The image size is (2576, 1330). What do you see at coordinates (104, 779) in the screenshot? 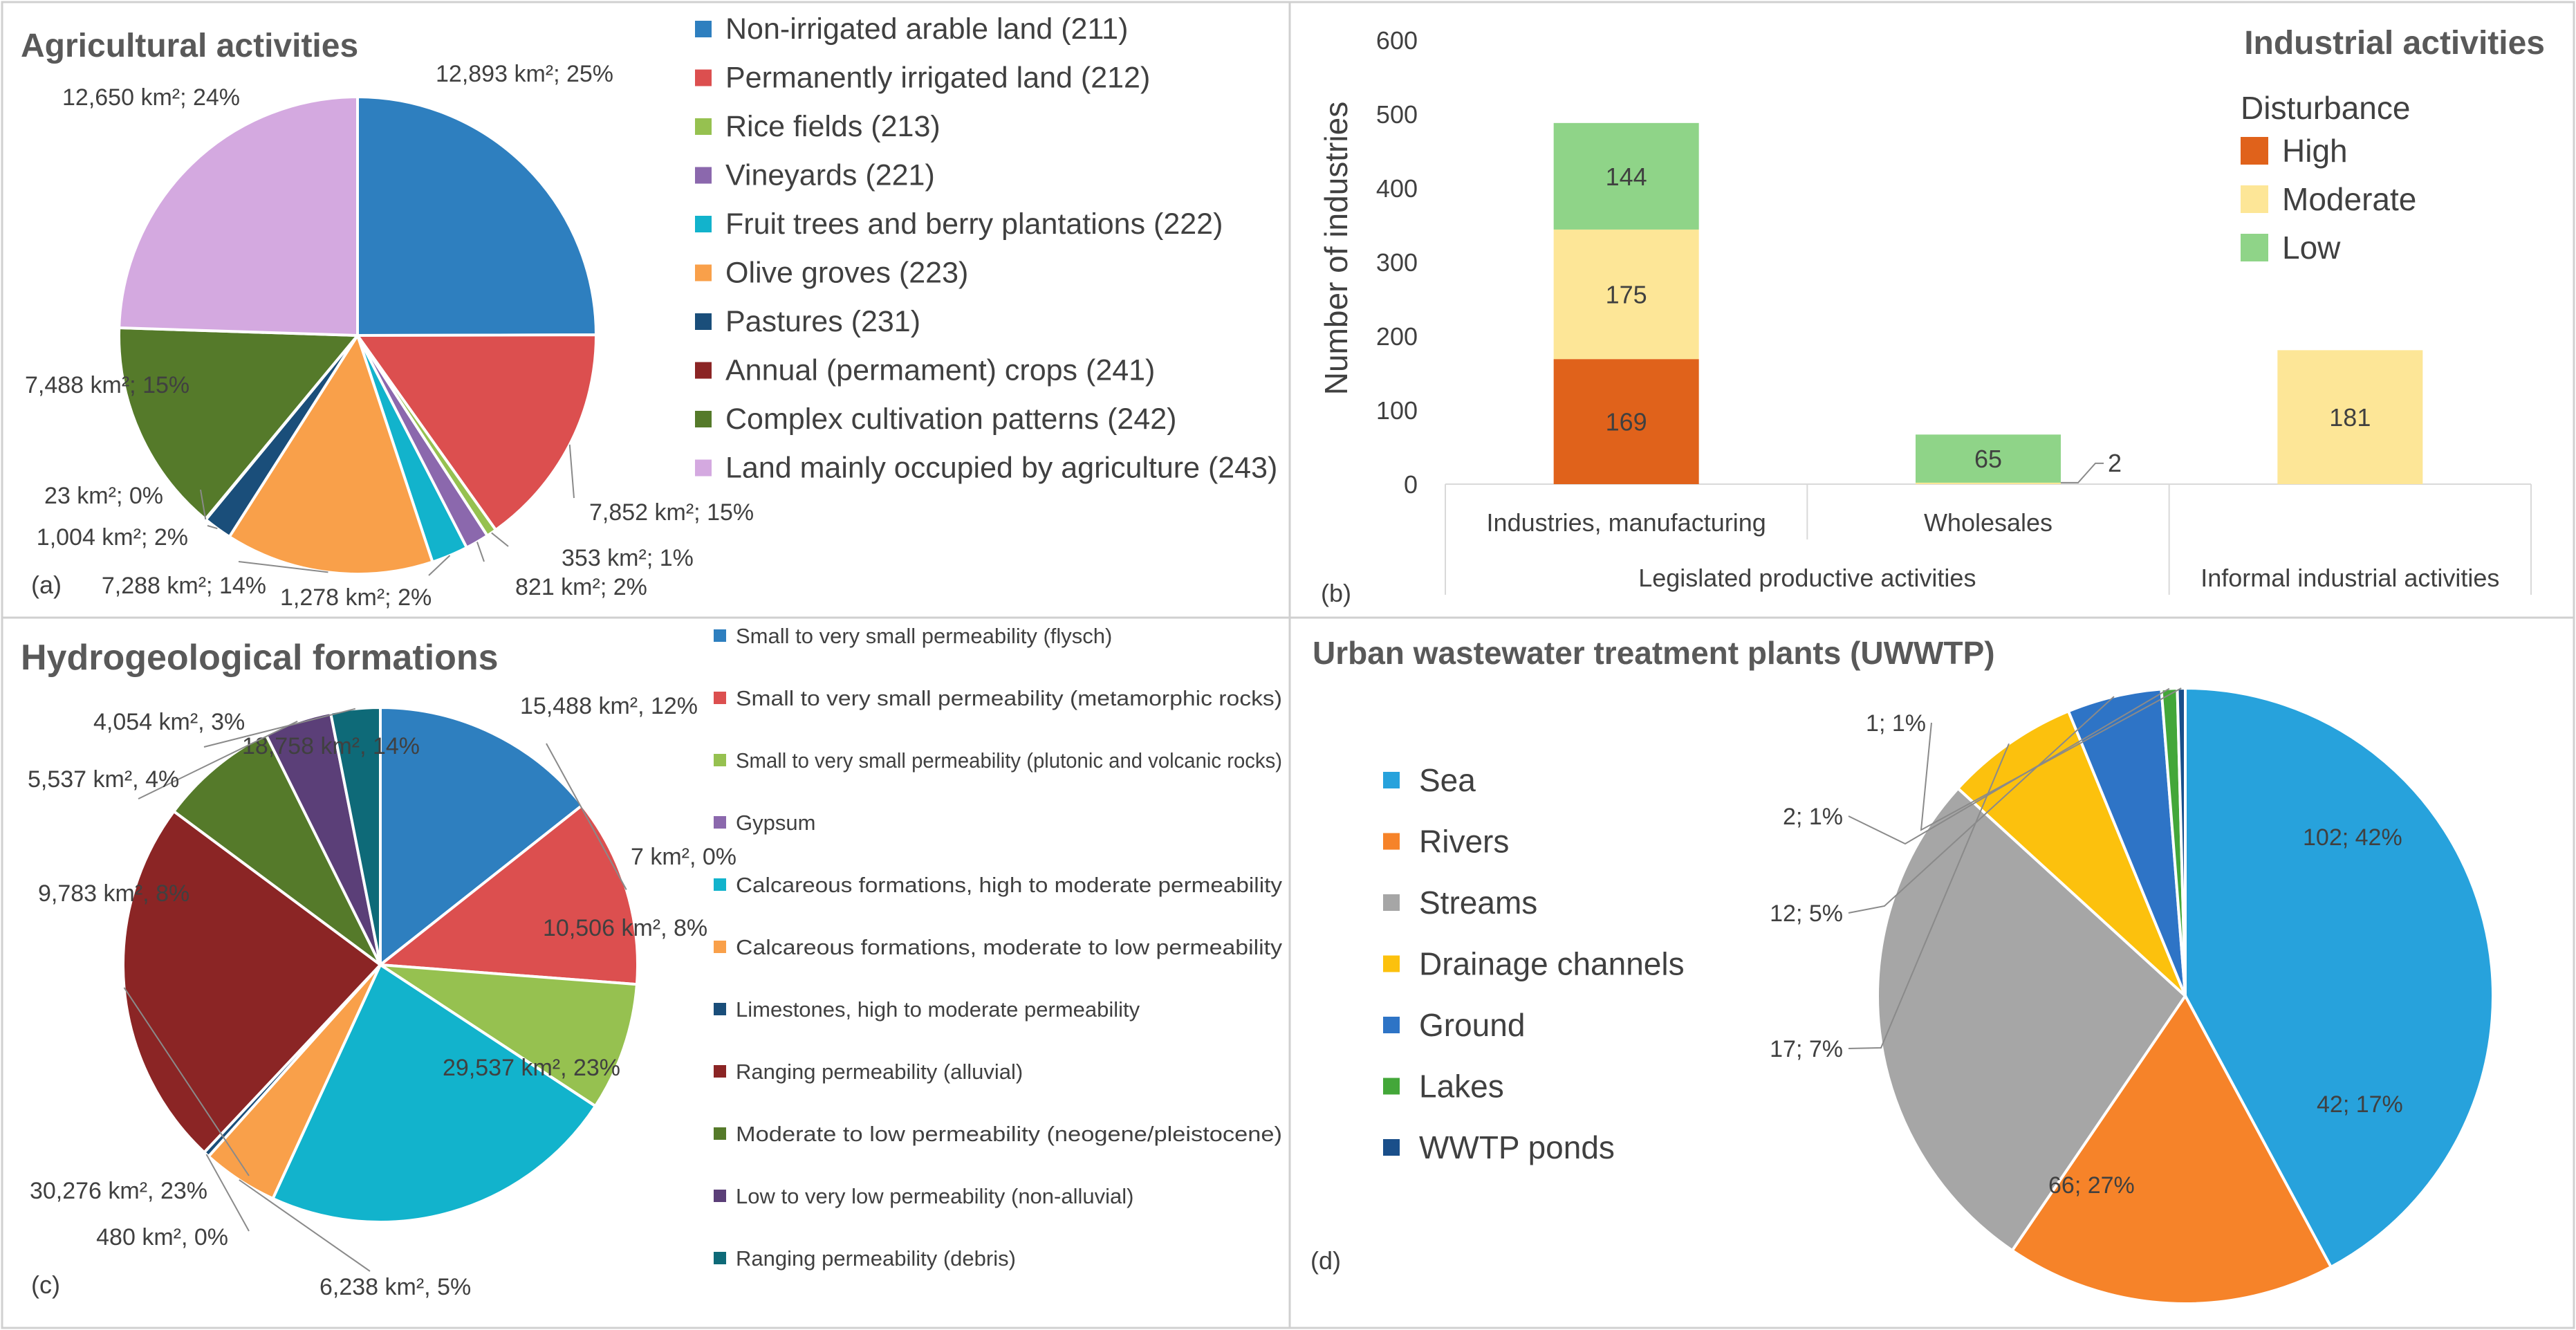
I see `data-label-c-9: 5,537 km², 4%` at bounding box center [104, 779].